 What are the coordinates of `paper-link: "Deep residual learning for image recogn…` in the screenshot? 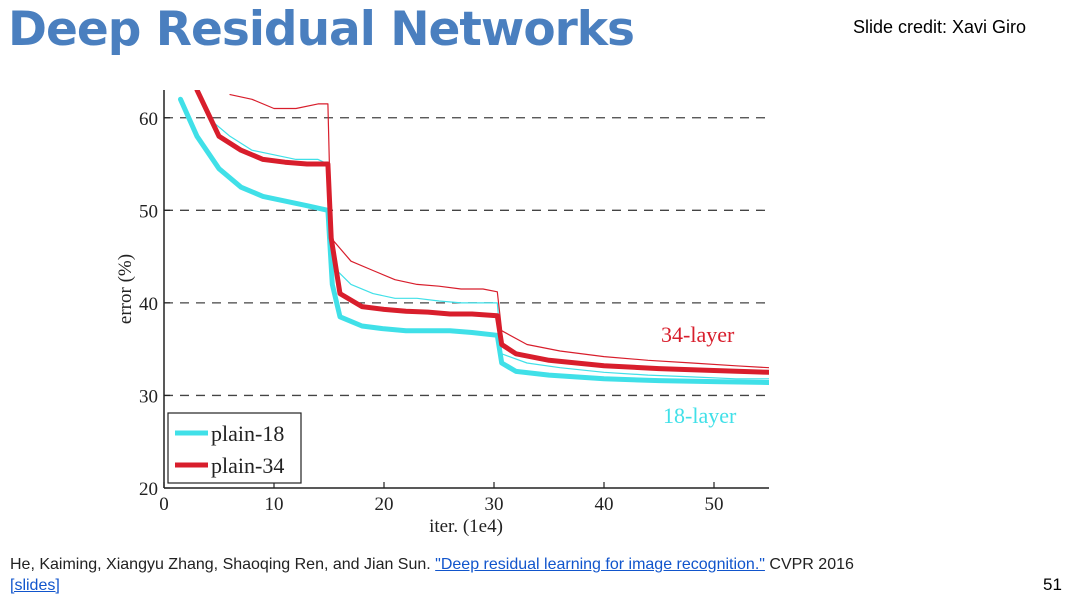 It's located at (600, 564).